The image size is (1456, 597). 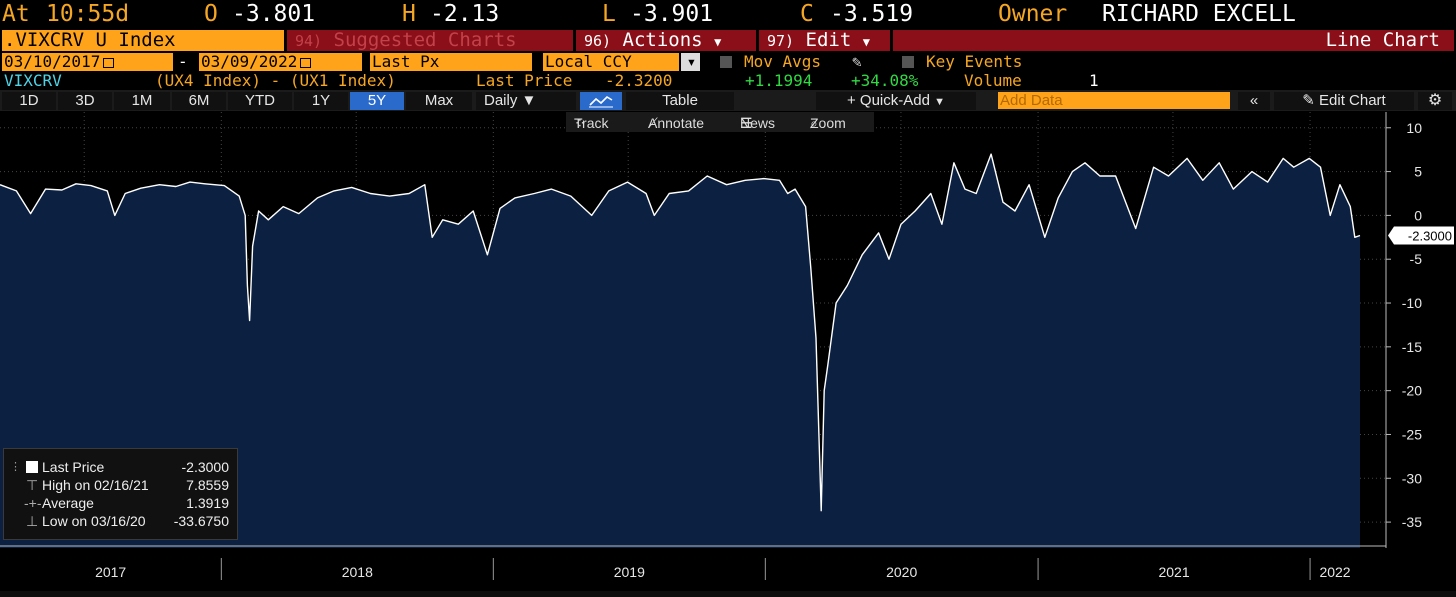 What do you see at coordinates (1412, 522) in the screenshot?
I see `y-tick-label: -35` at bounding box center [1412, 522].